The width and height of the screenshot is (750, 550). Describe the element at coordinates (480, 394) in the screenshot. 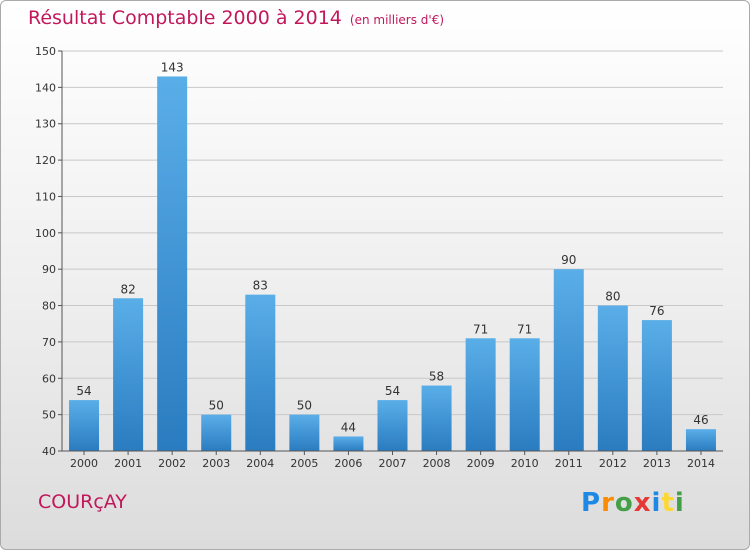

I see `bar-2009` at that location.